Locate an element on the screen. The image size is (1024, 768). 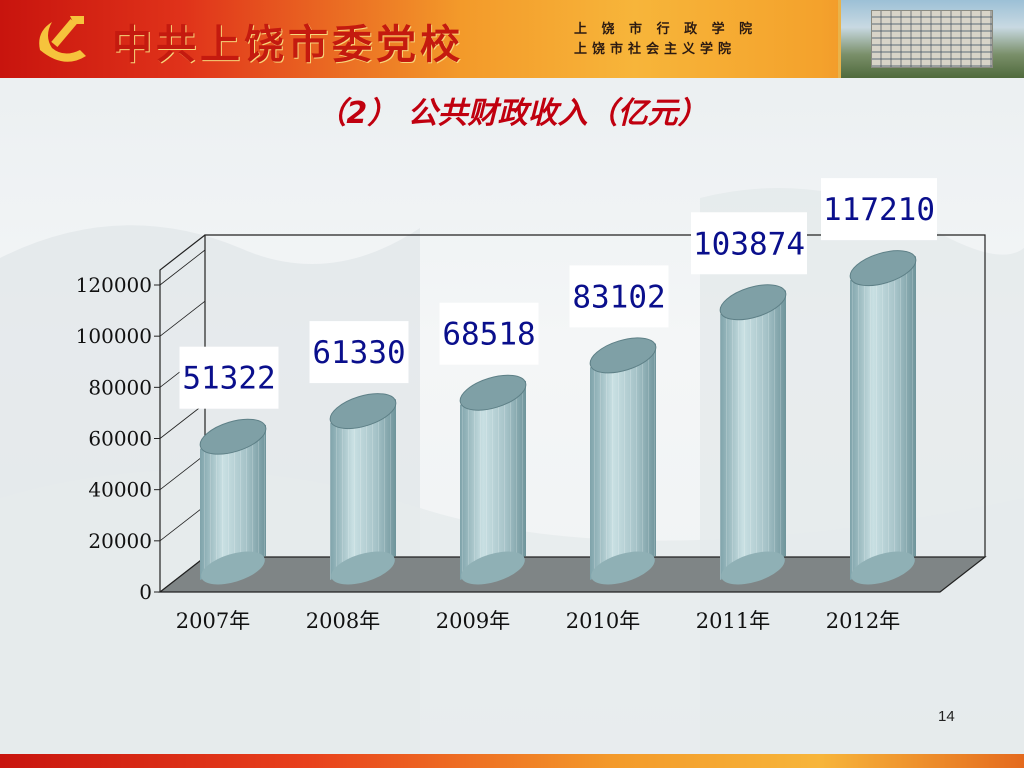
y-tick-label: 120000 is located at coordinates (114, 285).